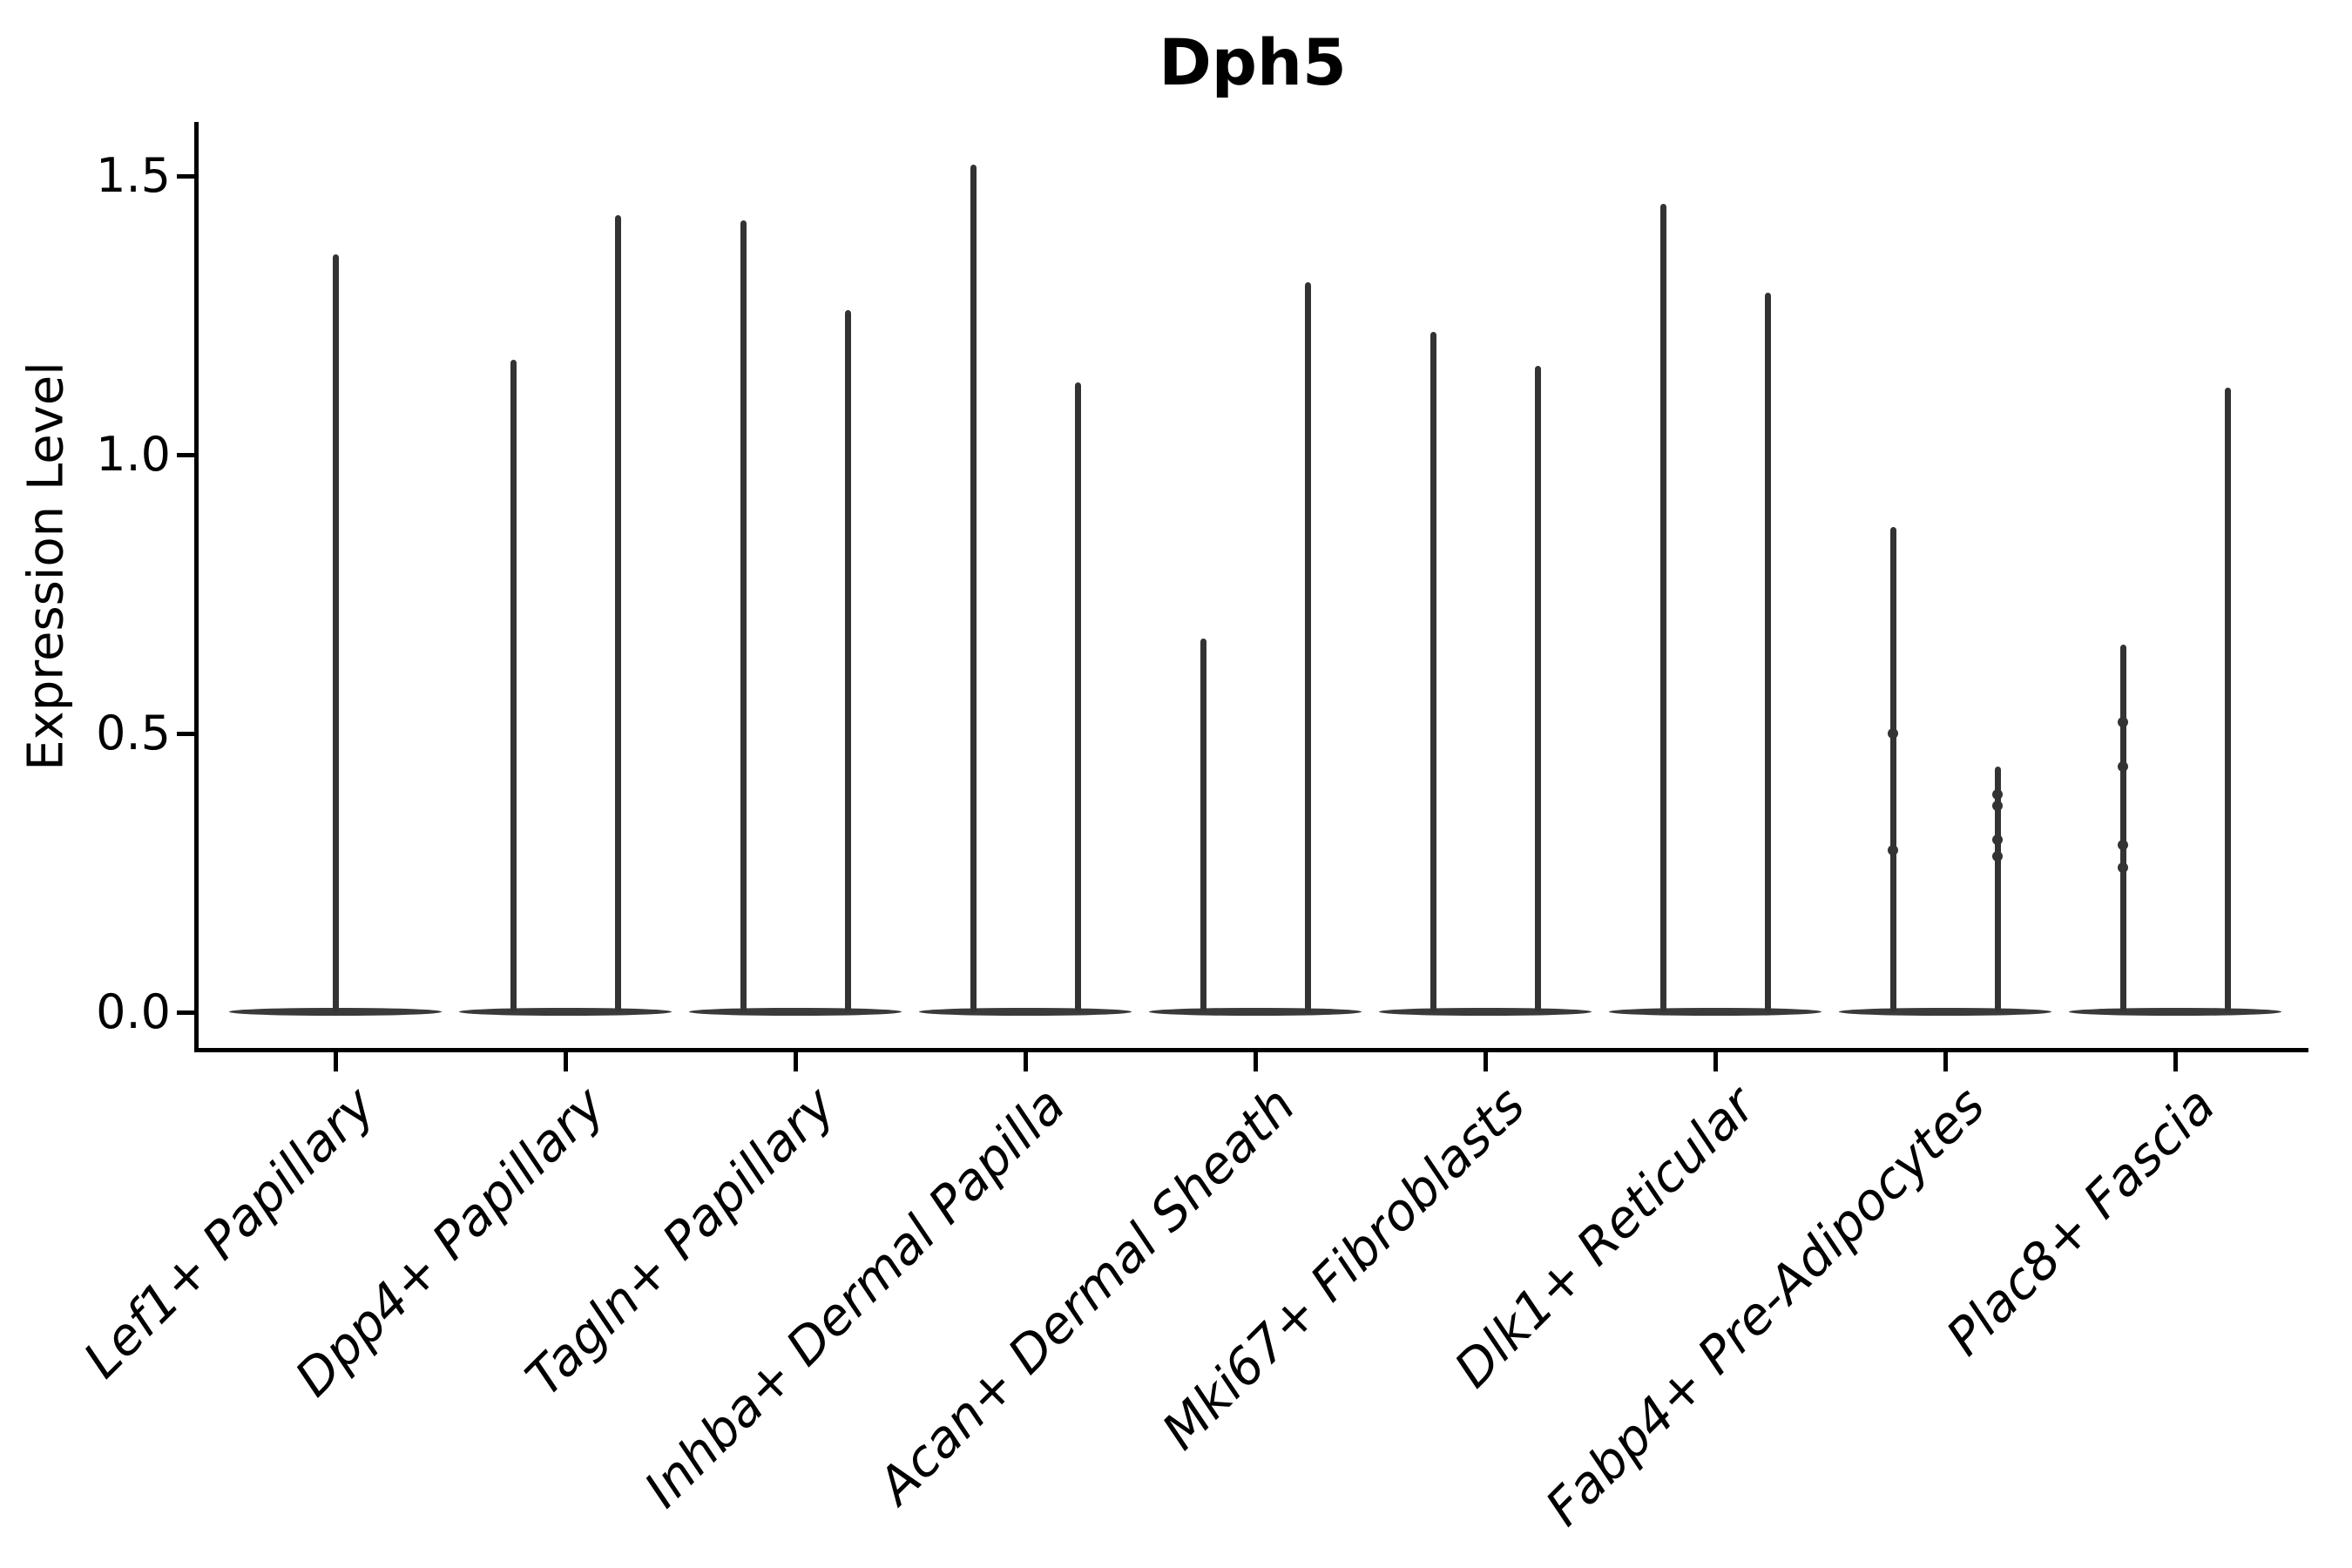  Describe the element at coordinates (134, 175) in the screenshot. I see `y-tick-label: 1.5` at that location.